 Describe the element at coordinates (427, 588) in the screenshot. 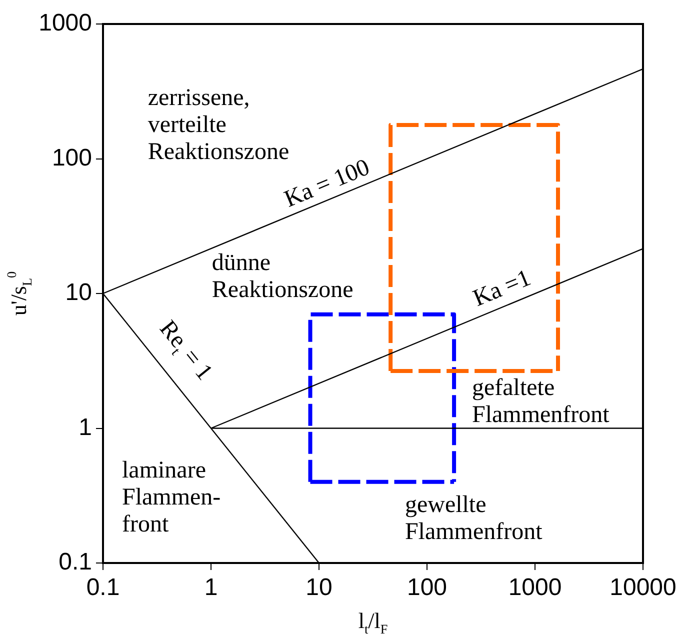

I see `x-tick-label: 100` at that location.